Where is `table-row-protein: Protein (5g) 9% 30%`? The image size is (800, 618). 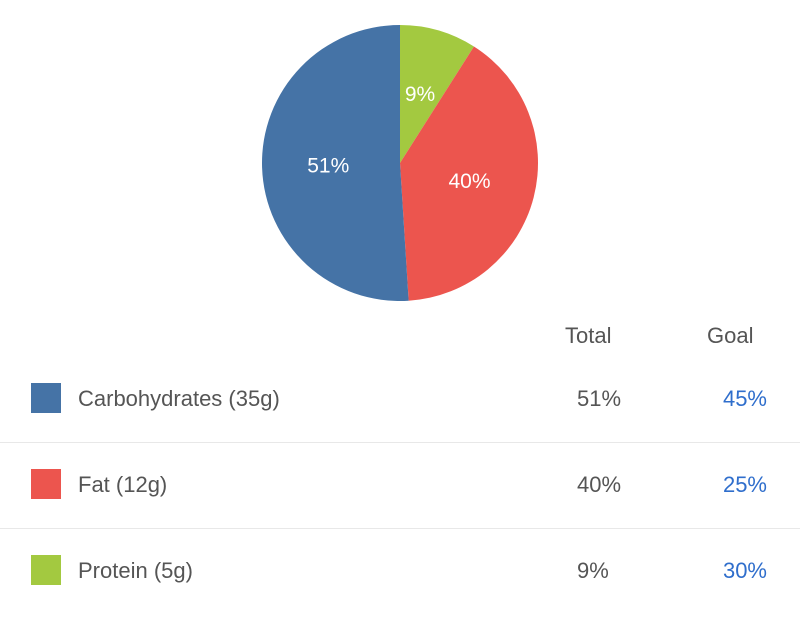
table-row-protein: Protein (5g) 9% 30% is located at coordinates (400, 571).